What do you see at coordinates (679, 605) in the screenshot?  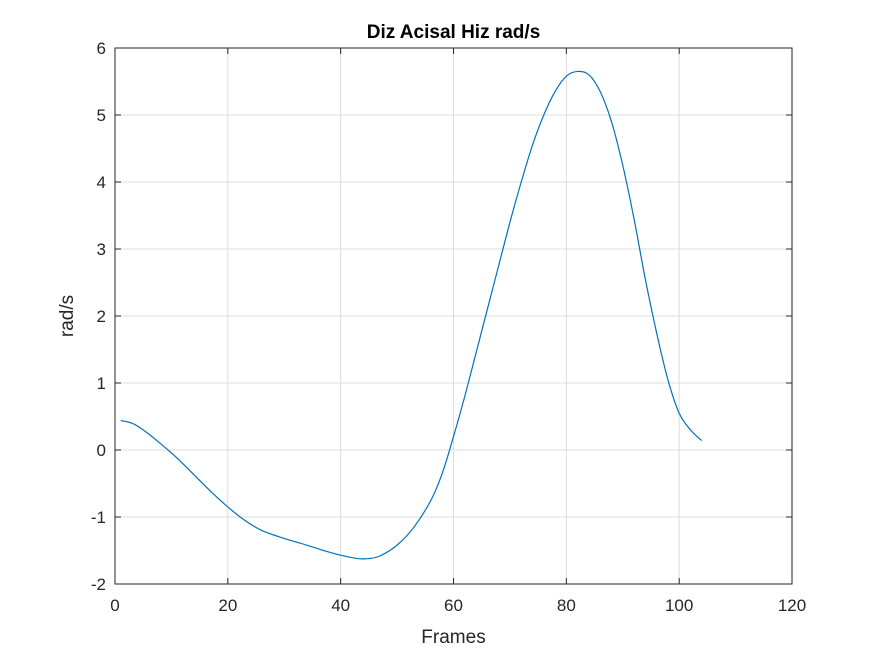 I see `x-tick-label: 100` at bounding box center [679, 605].